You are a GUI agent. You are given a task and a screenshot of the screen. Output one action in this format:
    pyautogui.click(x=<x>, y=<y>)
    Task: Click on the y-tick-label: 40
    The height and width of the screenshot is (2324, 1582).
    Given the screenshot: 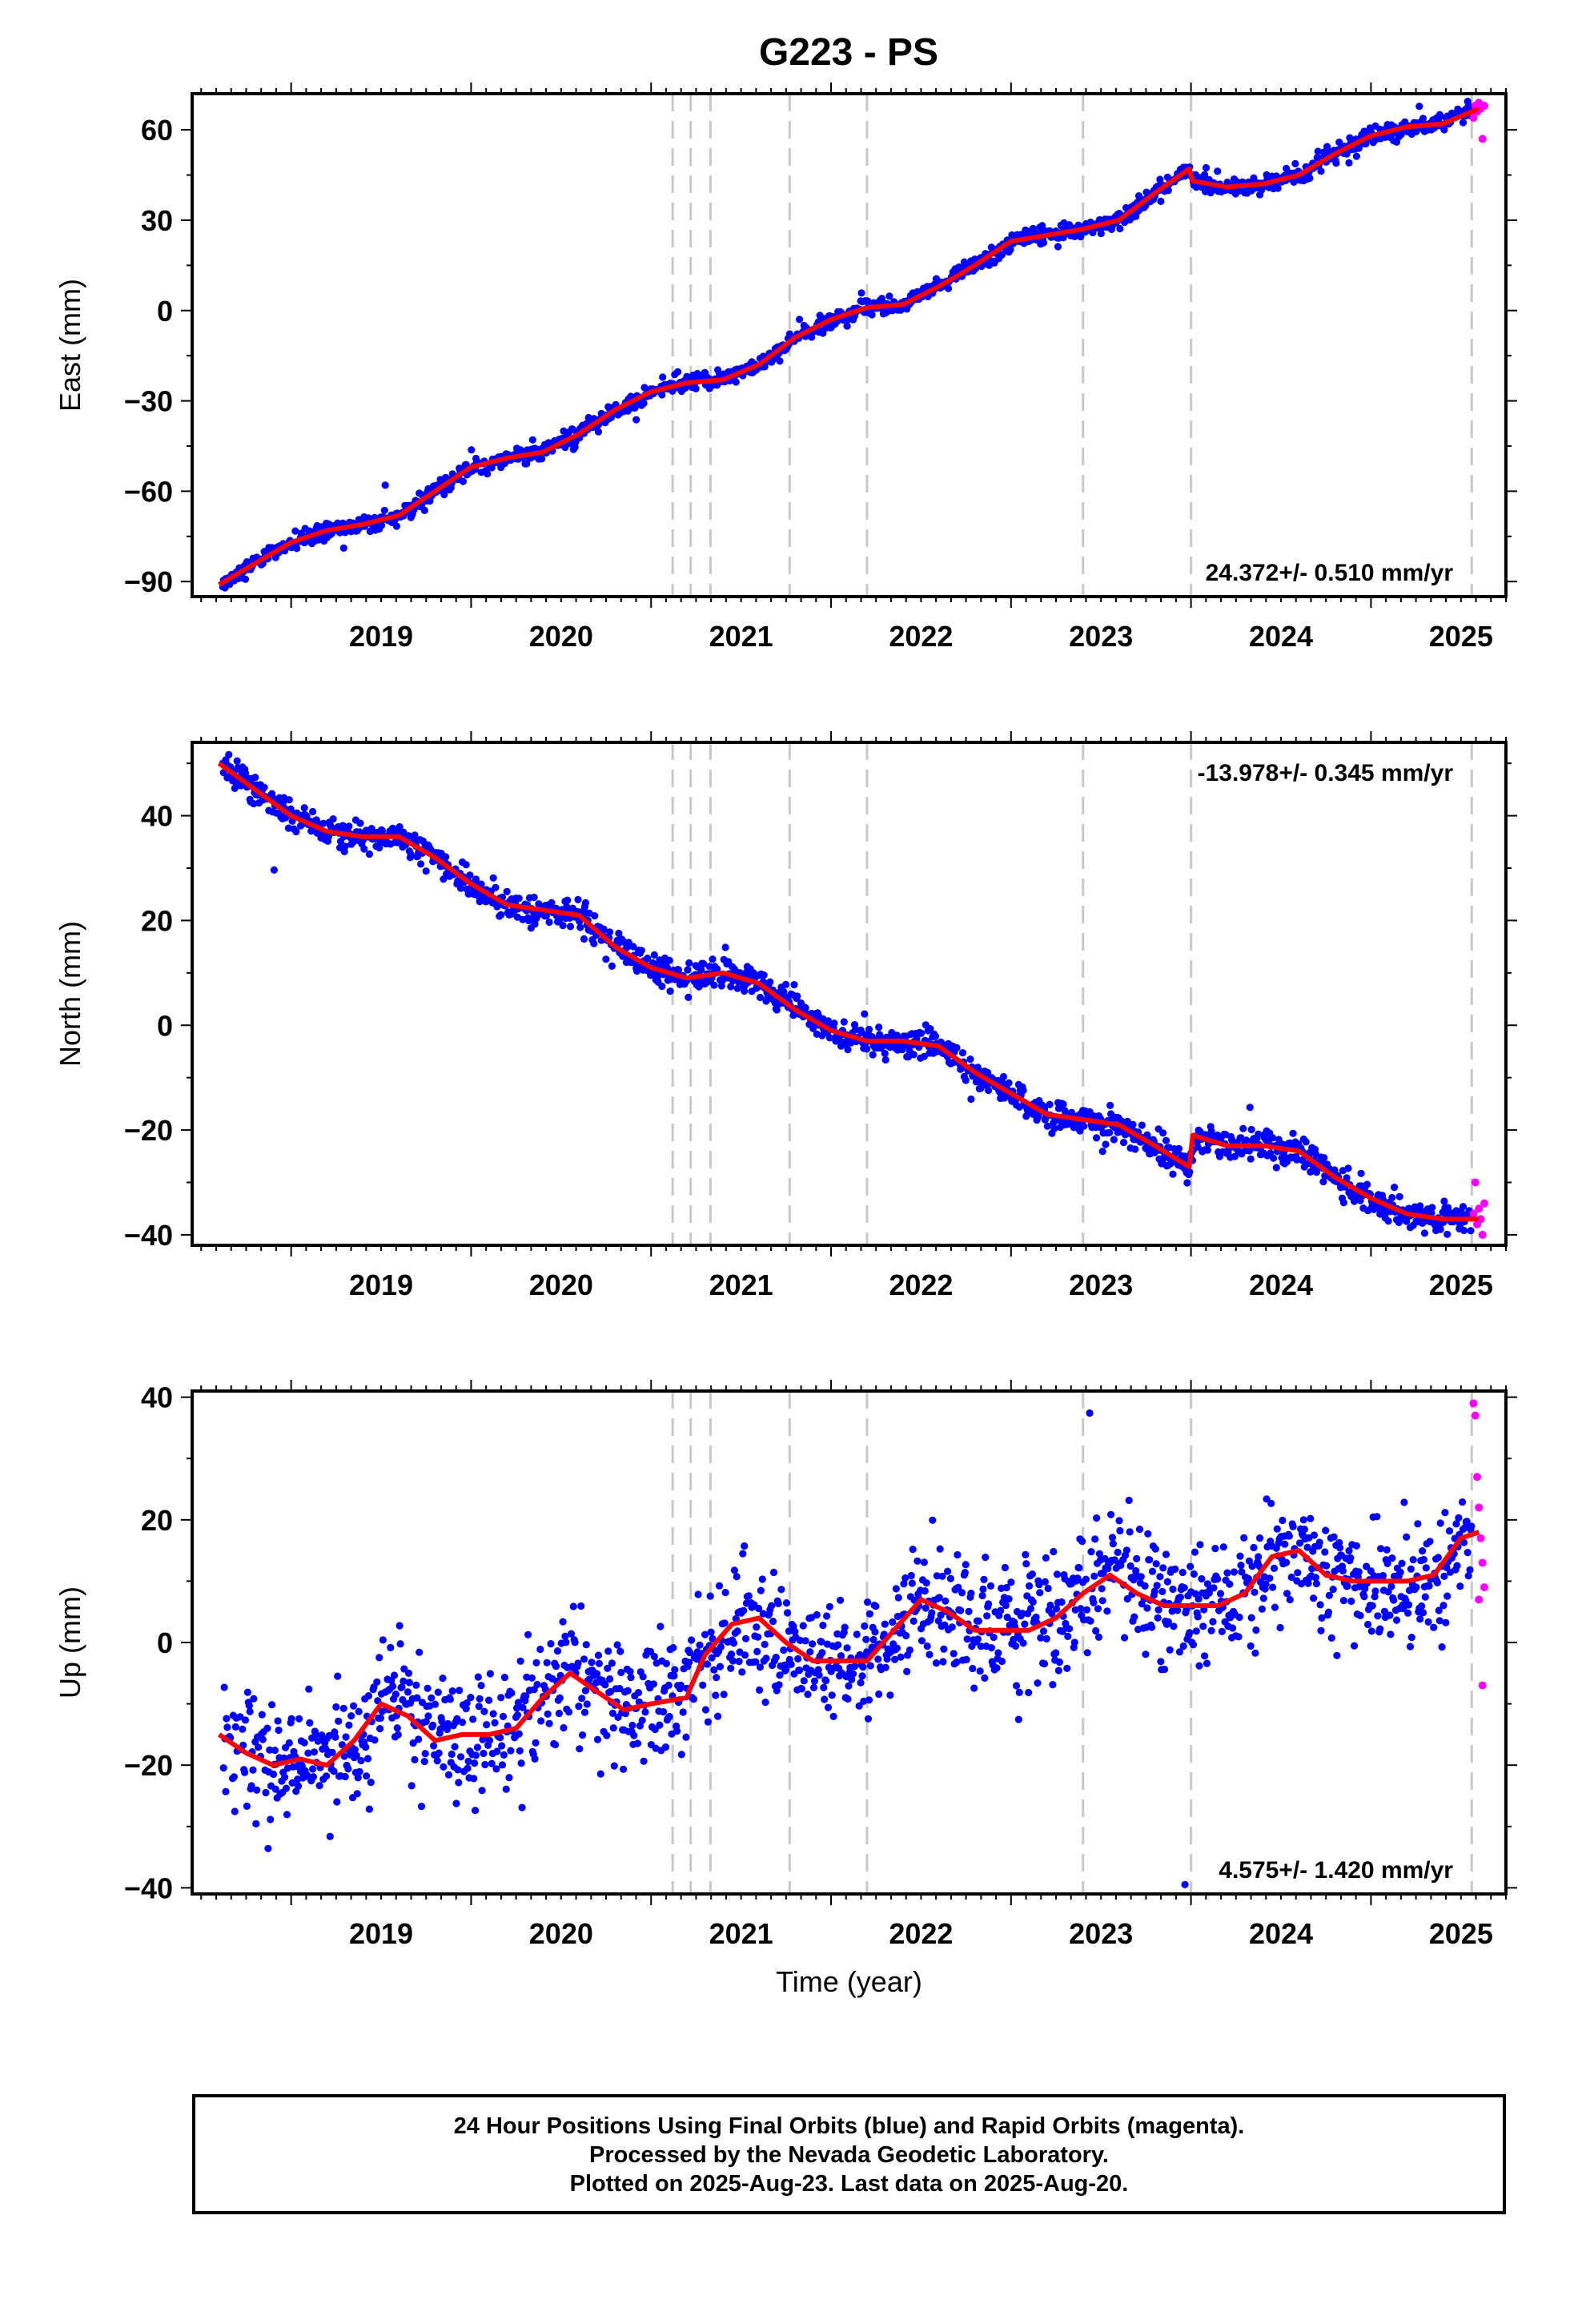 What is the action you would take?
    pyautogui.click(x=157, y=816)
    